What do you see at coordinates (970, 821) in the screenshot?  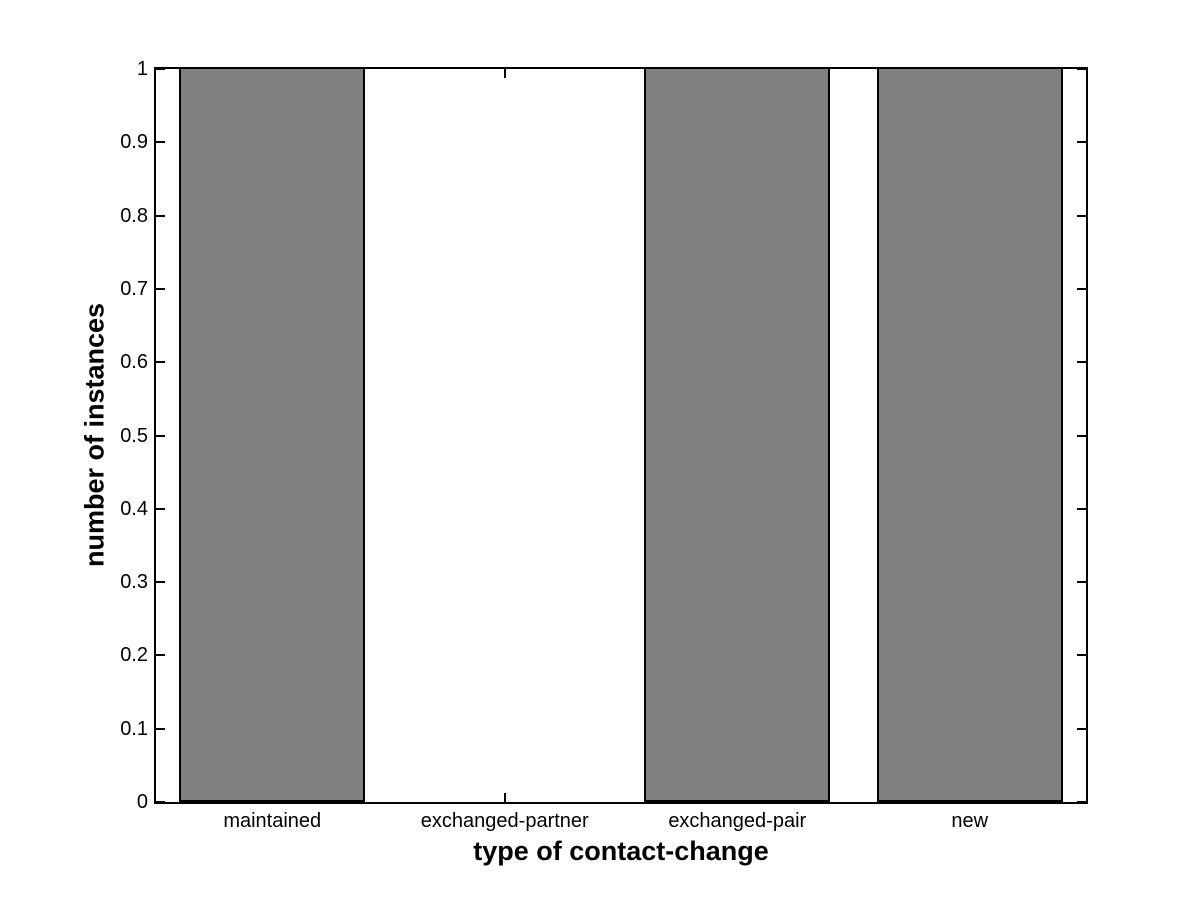 I see `x-tick-label: new` at bounding box center [970, 821].